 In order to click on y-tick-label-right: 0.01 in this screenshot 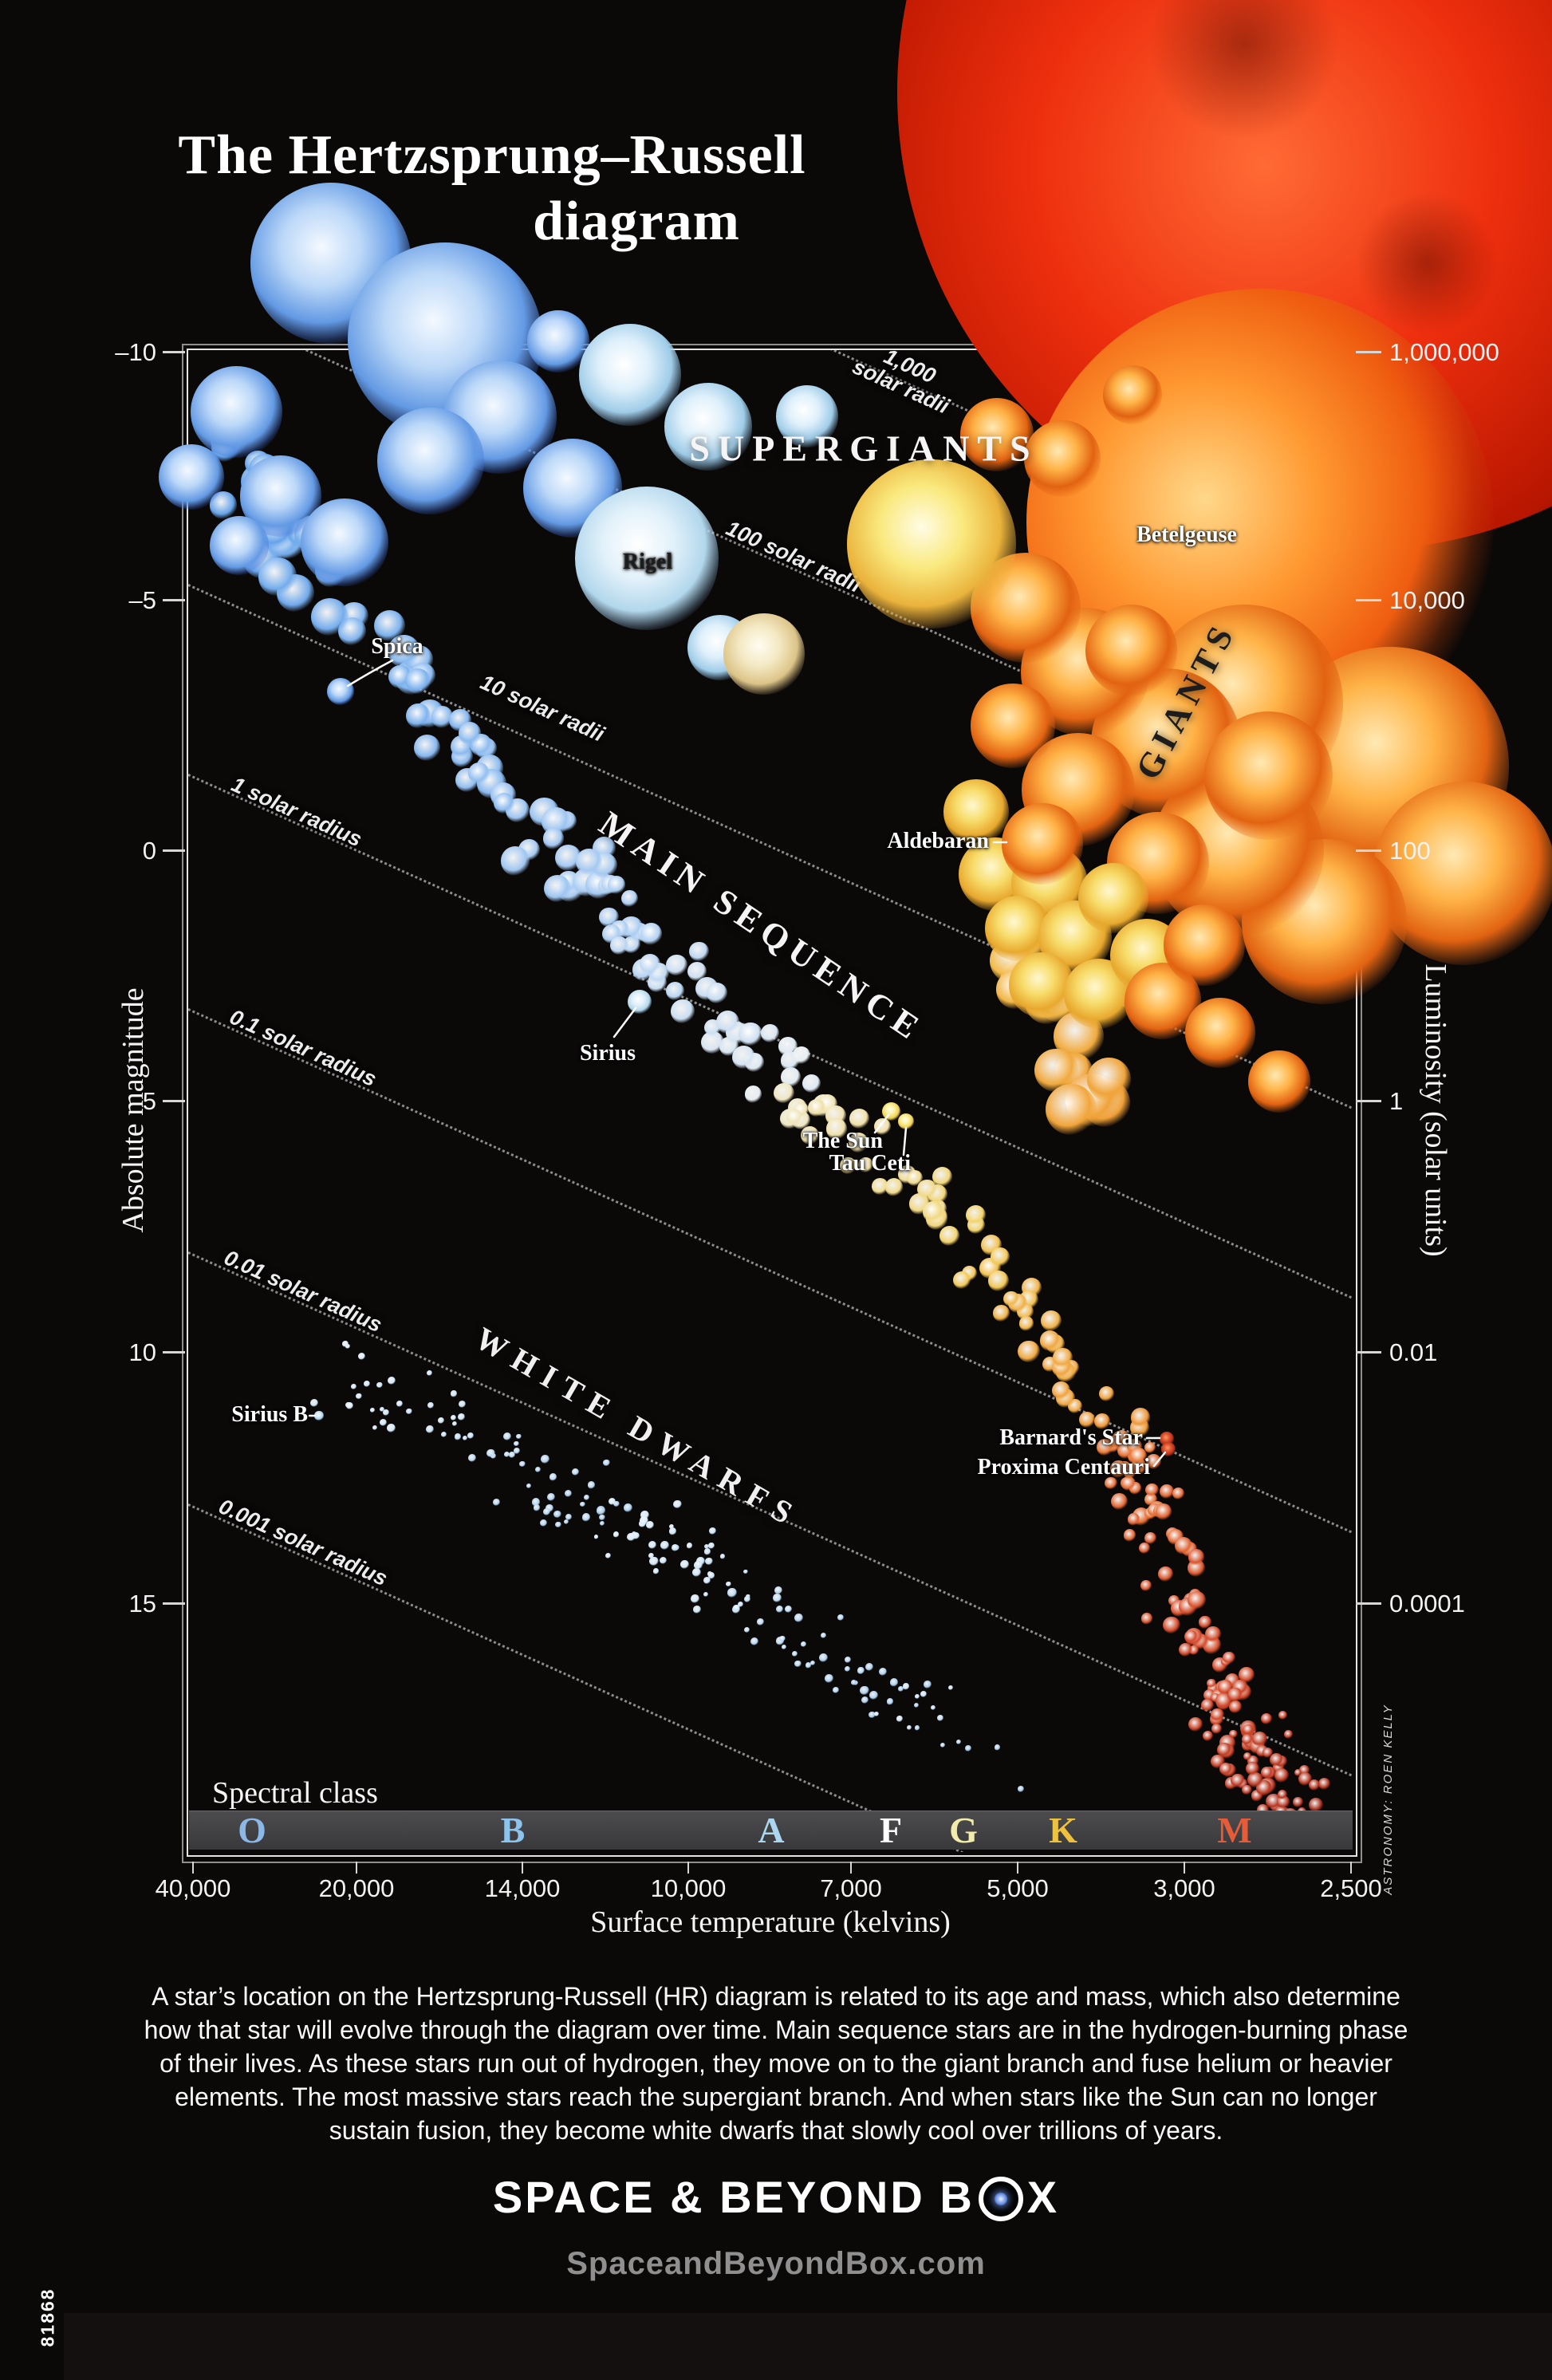, I will do `click(1413, 1352)`.